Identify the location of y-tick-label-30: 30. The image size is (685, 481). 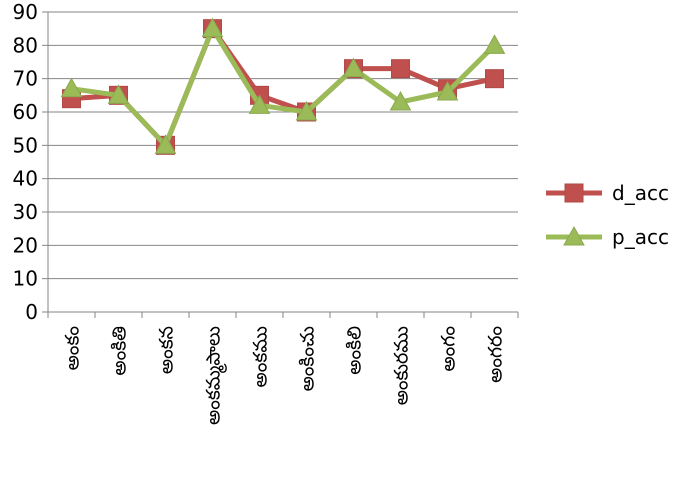
(25, 212).